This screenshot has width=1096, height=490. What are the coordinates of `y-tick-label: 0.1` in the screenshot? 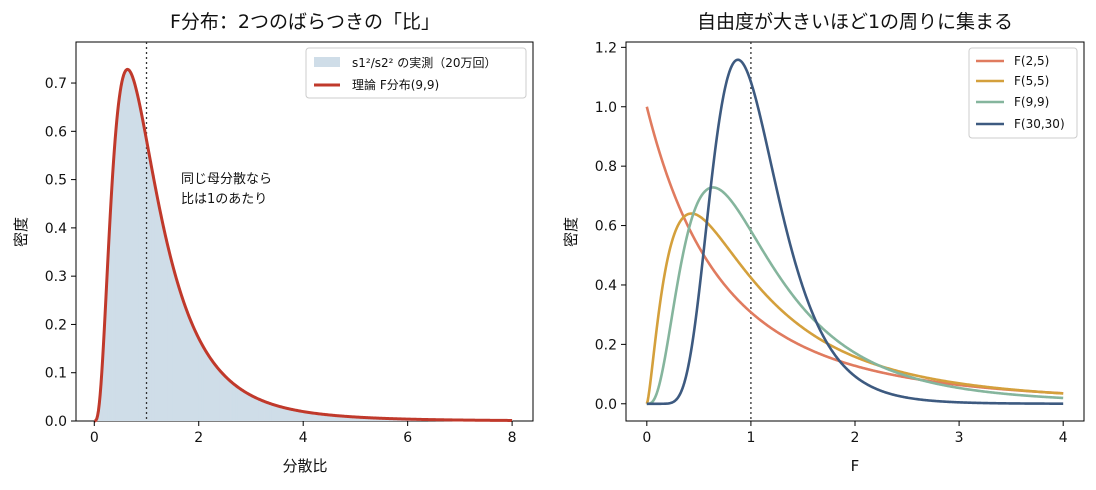 It's located at (56, 374).